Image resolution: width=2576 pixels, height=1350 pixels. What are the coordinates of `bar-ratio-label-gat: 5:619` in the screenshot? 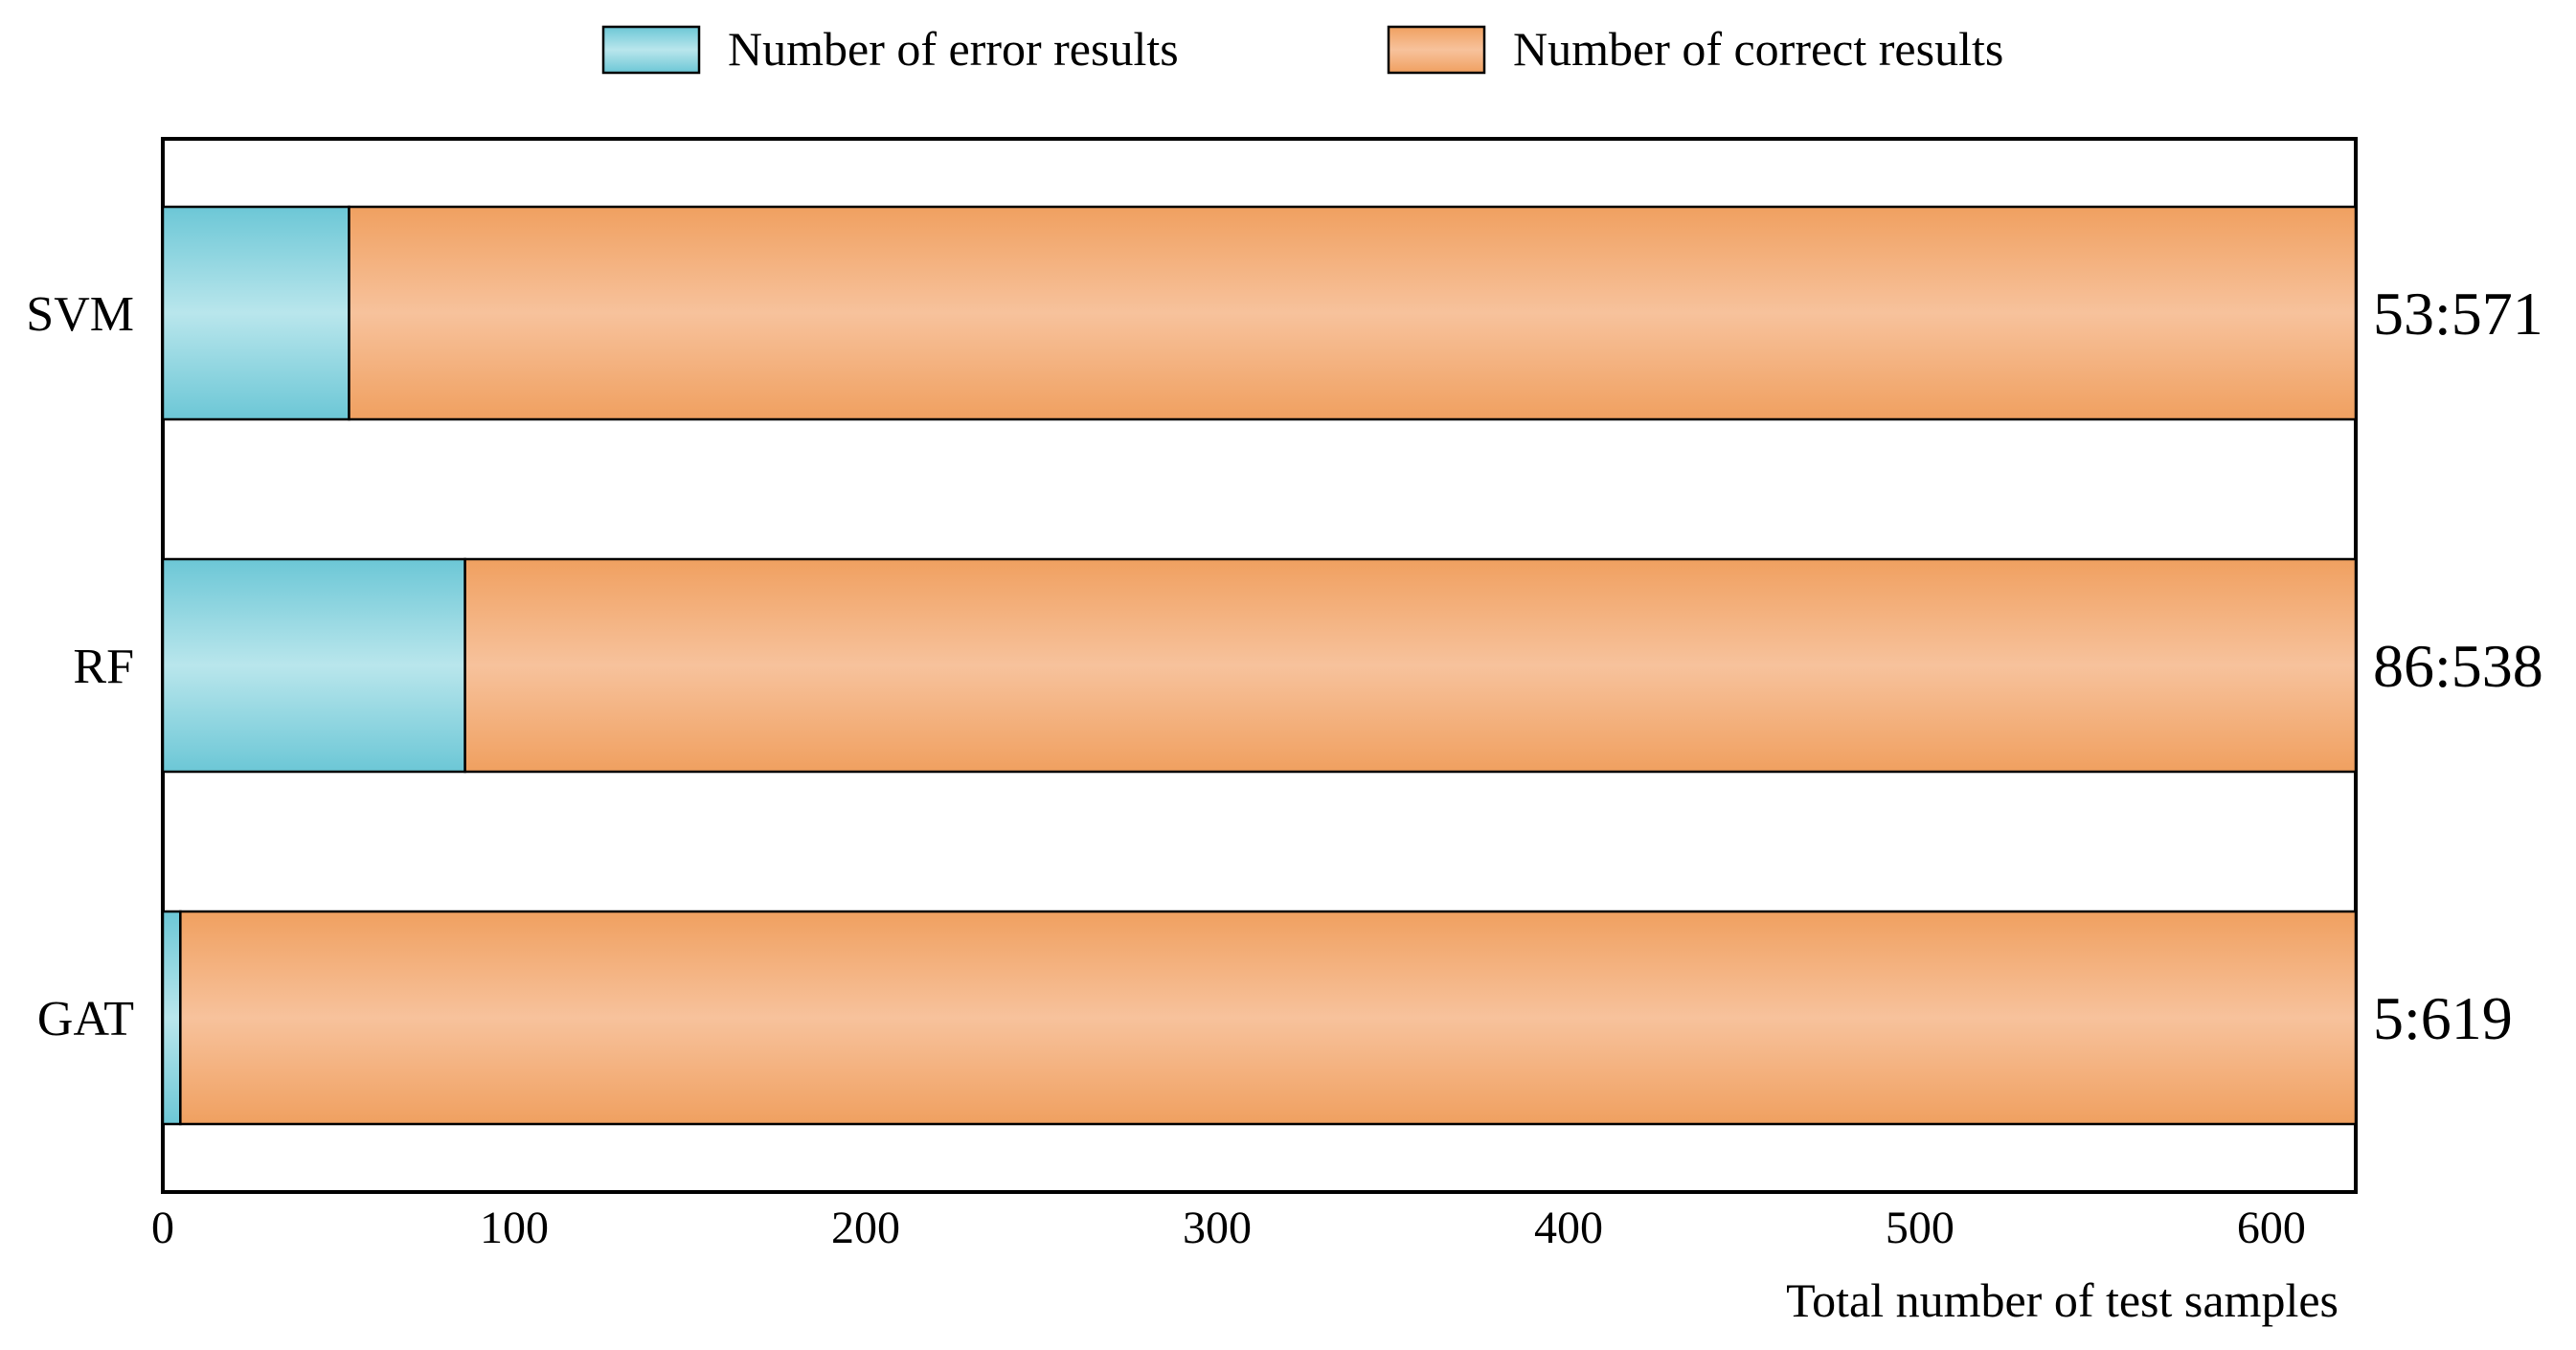 It's located at (2443, 1018).